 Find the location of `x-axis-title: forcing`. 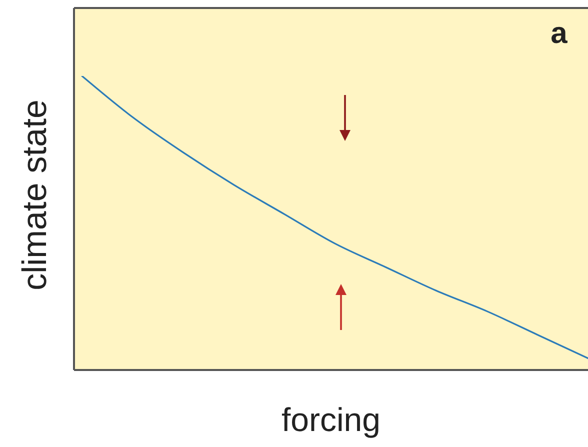

x-axis-title: forcing is located at coordinates (331, 419).